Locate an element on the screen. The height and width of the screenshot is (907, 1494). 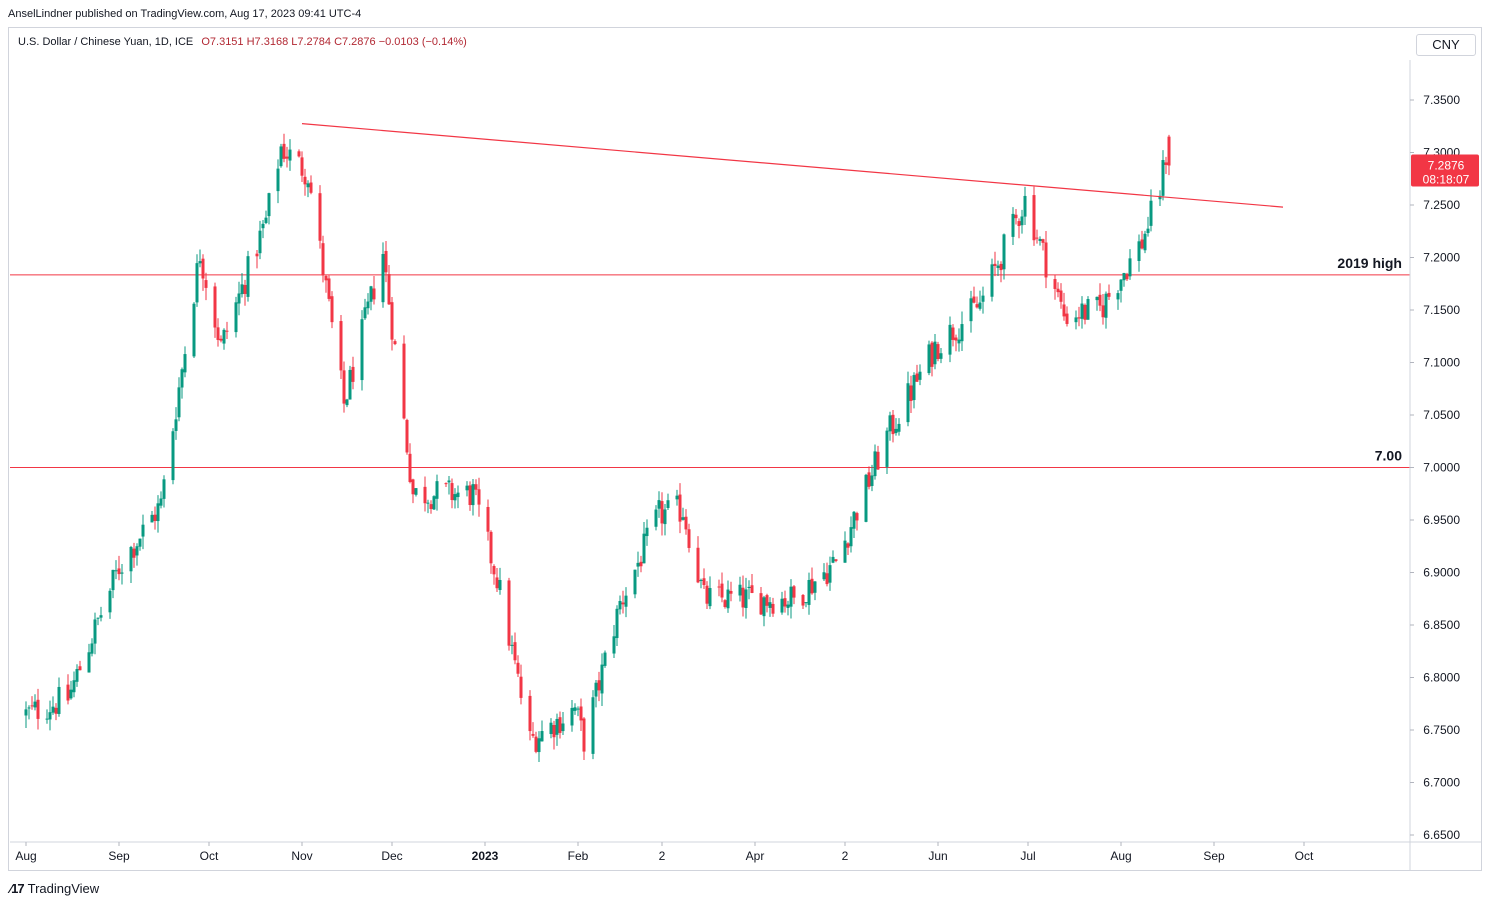
y-tick-label: 7.3500 is located at coordinates (1441, 100).